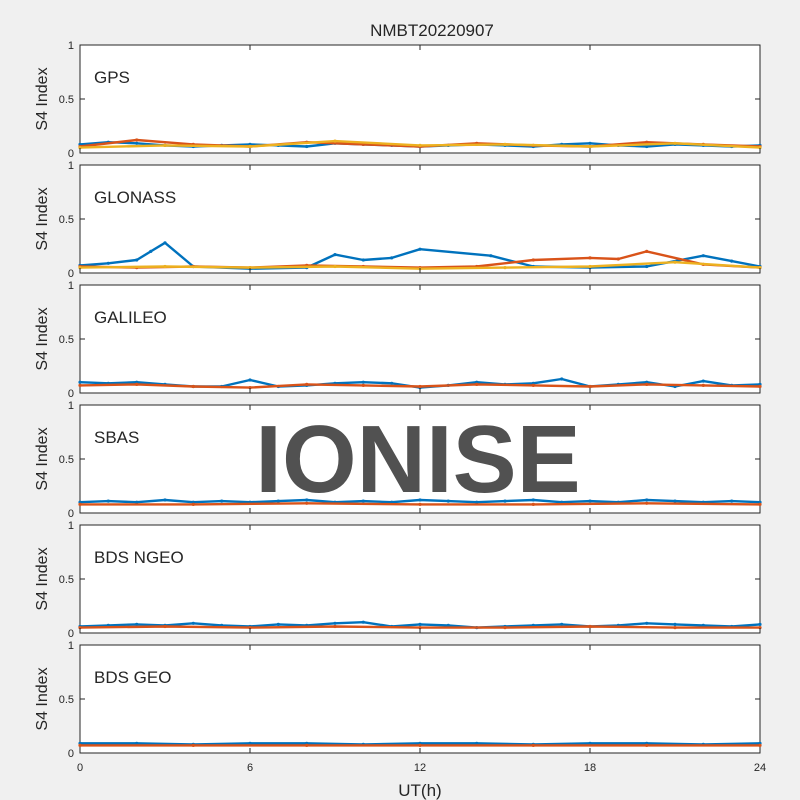 The image size is (800, 800). What do you see at coordinates (420, 768) in the screenshot?
I see `x-tick-label: 12` at bounding box center [420, 768].